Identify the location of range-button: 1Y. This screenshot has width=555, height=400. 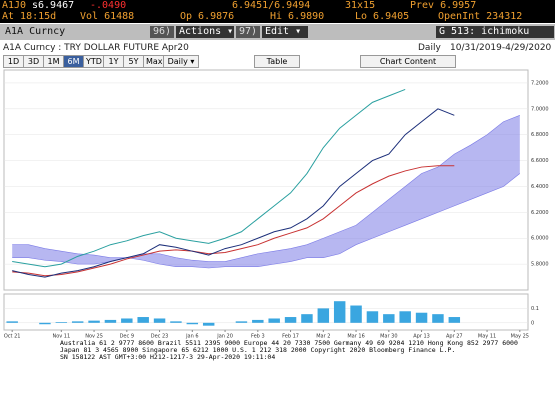
(113, 61).